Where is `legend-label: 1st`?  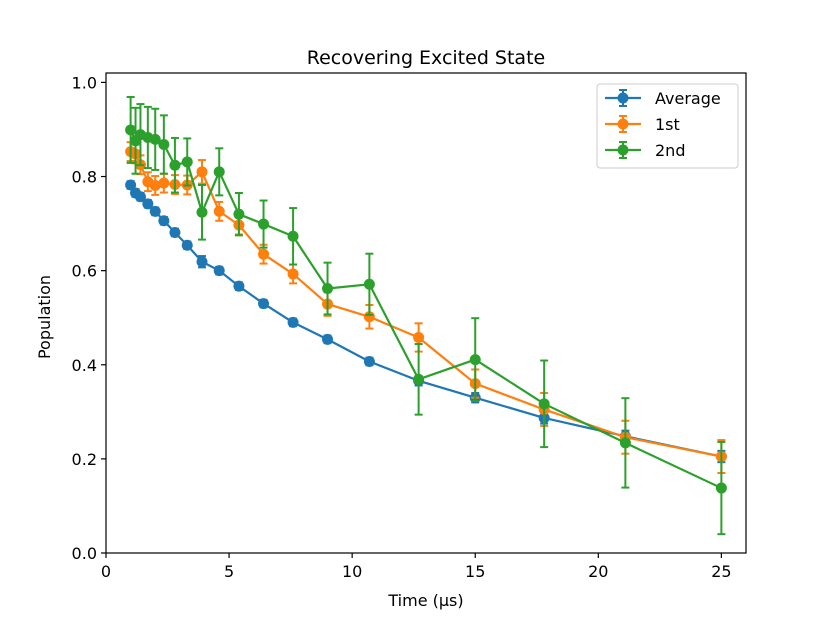 legend-label: 1st is located at coordinates (667, 124).